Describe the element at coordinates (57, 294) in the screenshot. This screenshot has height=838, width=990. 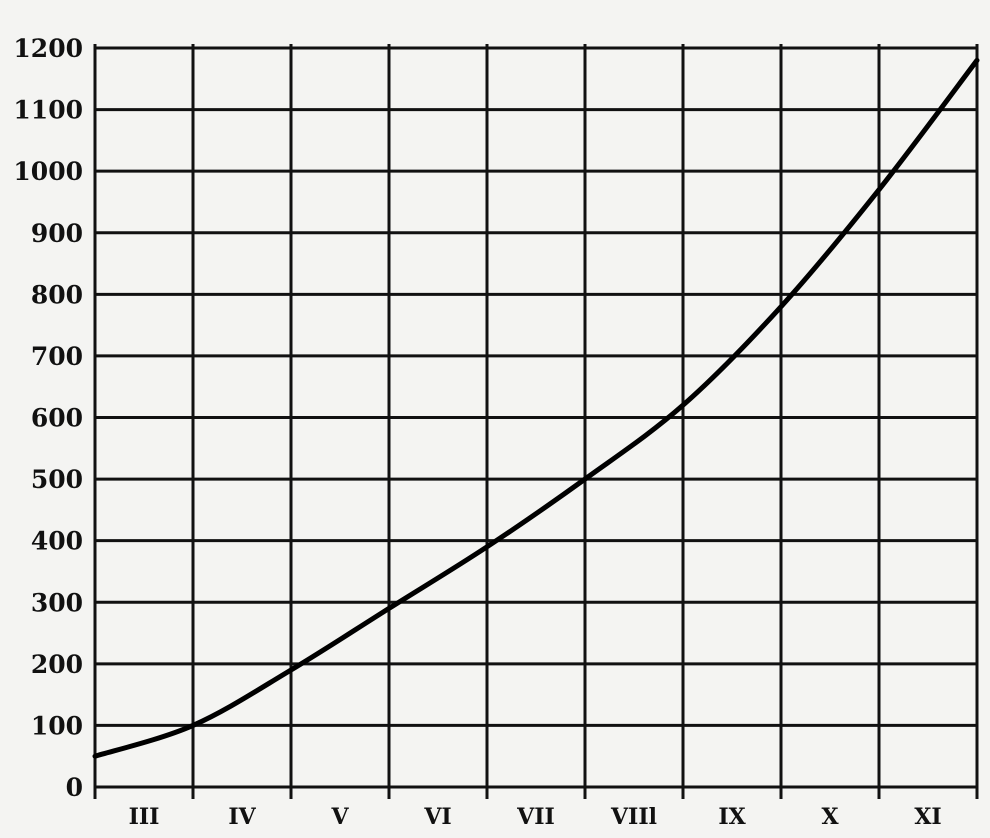
I see `y-tick-label: 800` at that location.